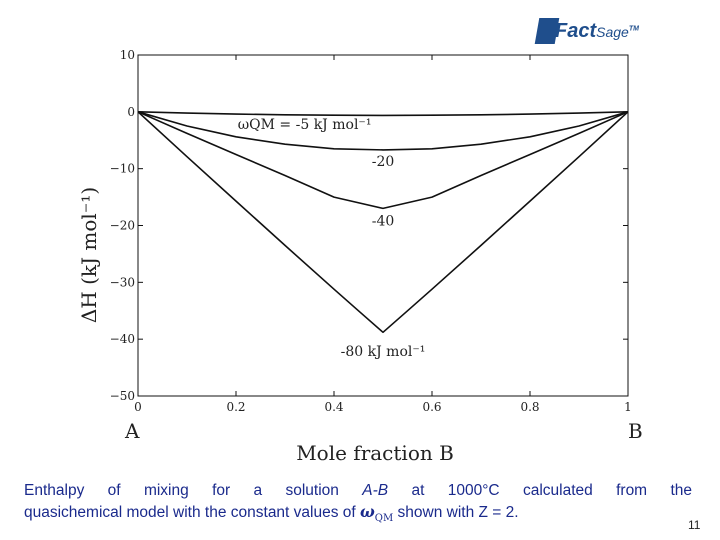  I want to click on y-tick-label: −50, so click(122, 396).